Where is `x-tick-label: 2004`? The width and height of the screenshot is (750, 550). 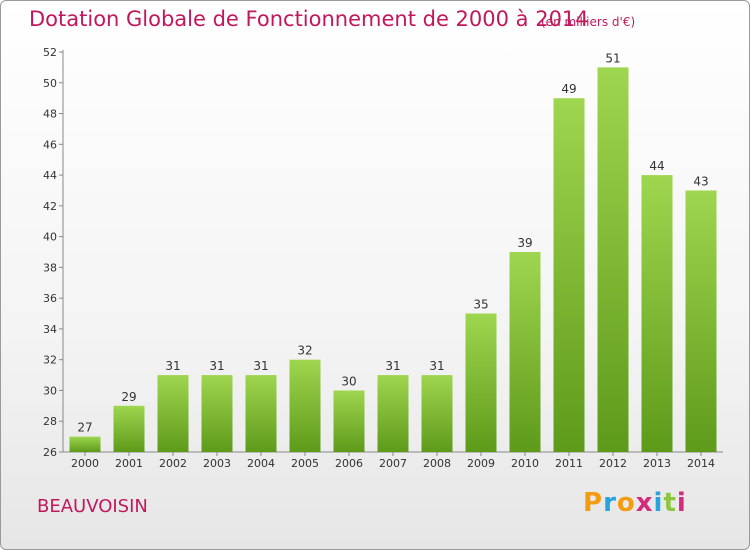 x-tick-label: 2004 is located at coordinates (261, 463).